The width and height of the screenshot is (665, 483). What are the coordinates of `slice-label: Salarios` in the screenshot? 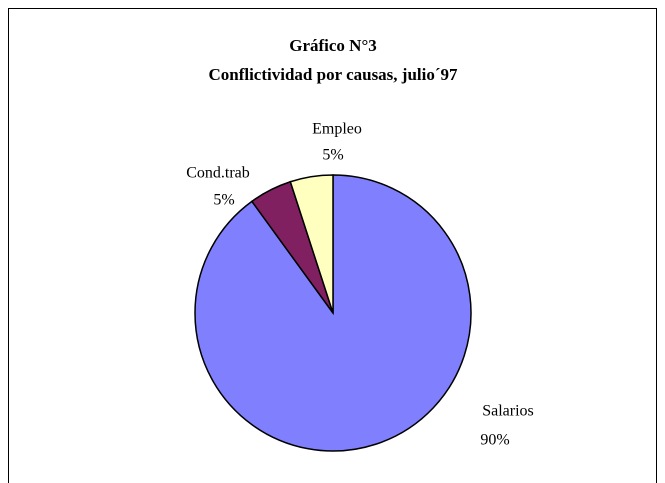 It's located at (508, 411).